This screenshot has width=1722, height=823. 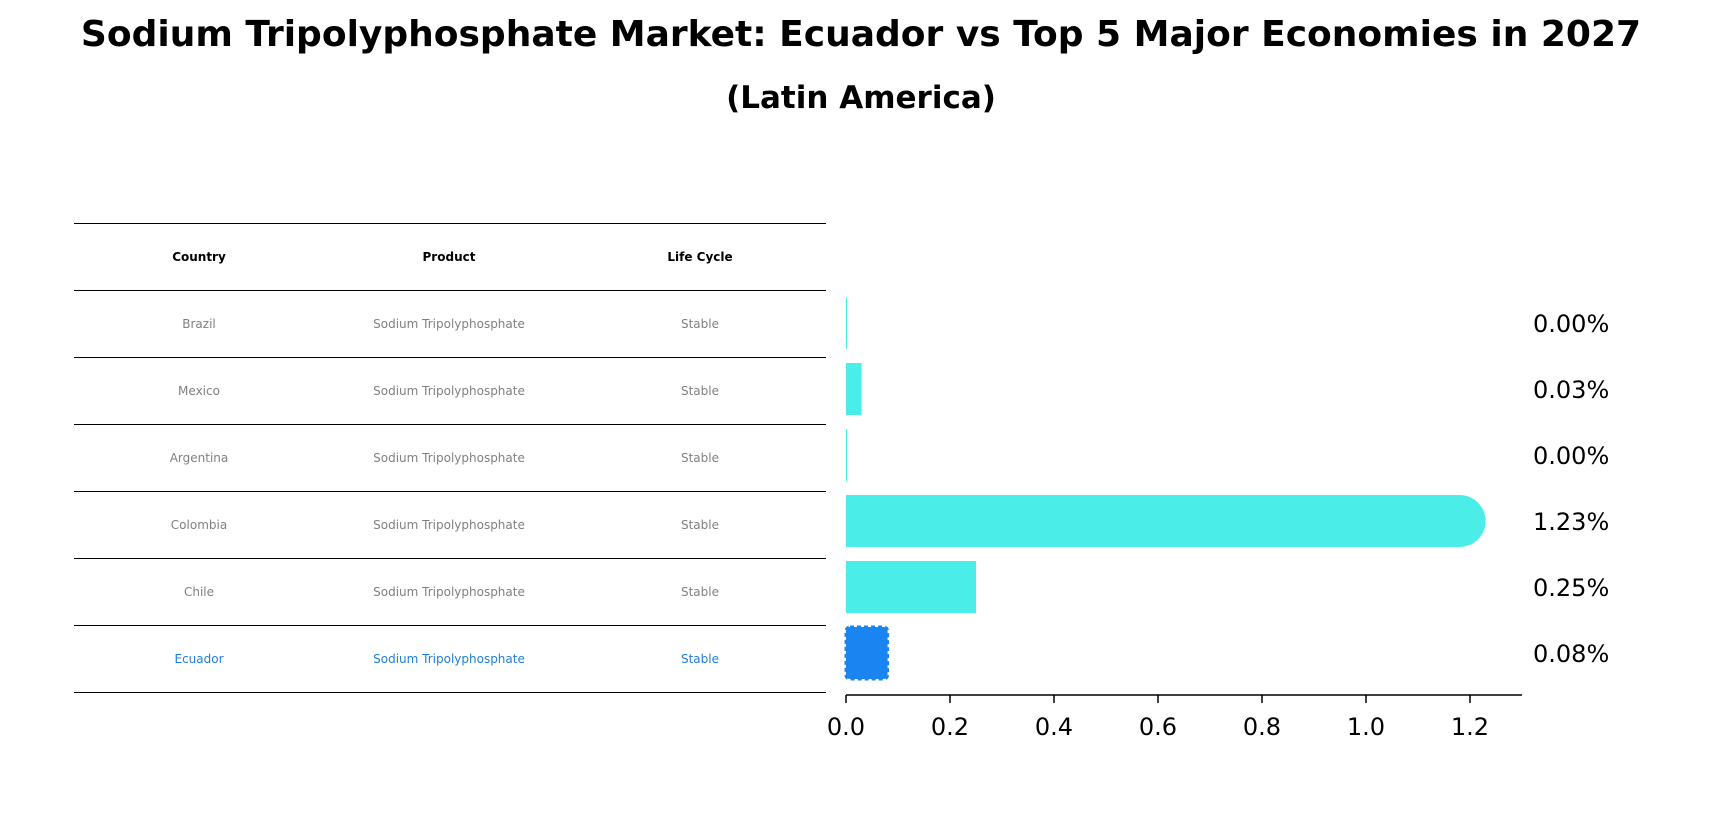 I want to click on cell-country: Colombia, so click(x=199, y=525).